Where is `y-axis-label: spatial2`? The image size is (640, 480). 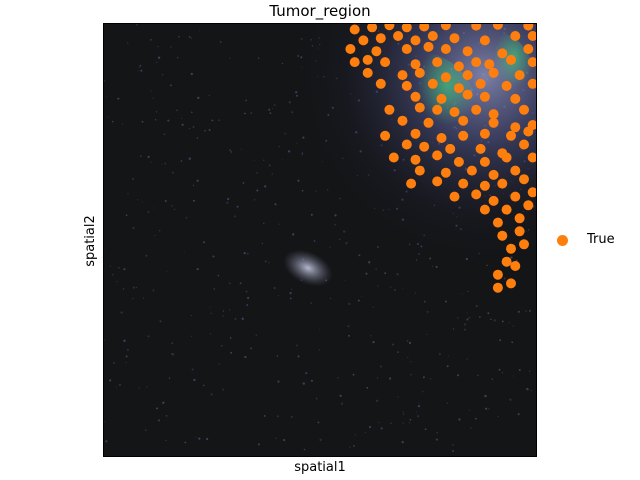
y-axis-label: spatial2 is located at coordinates (90, 241).